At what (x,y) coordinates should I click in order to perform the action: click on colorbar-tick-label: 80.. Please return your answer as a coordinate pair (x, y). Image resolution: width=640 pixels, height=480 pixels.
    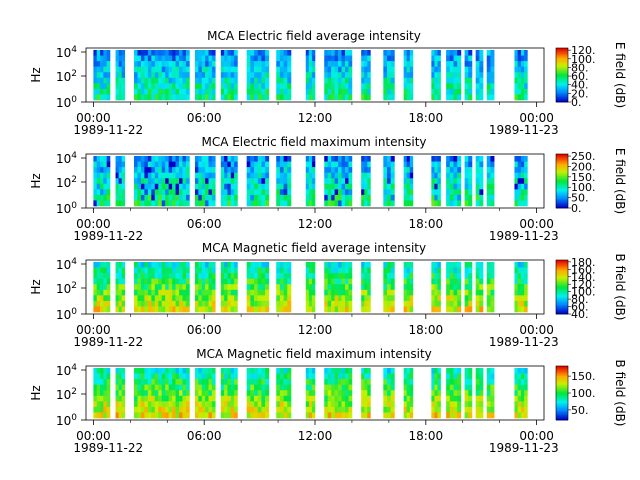
    Looking at the image, I should click on (580, 67).